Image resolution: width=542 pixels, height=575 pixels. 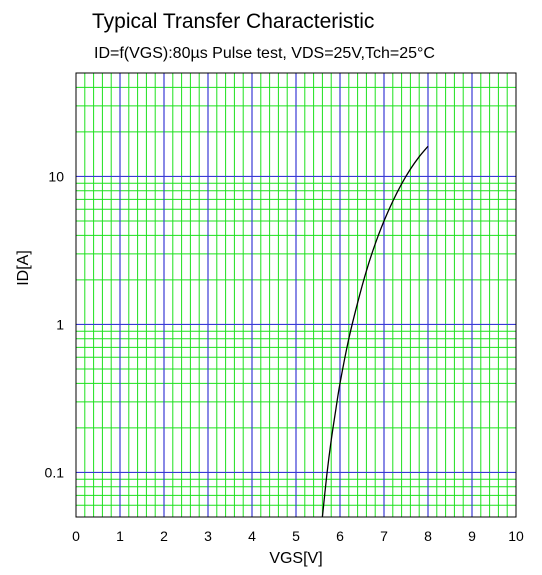 What do you see at coordinates (375, 331) in the screenshot?
I see `series-curve` at bounding box center [375, 331].